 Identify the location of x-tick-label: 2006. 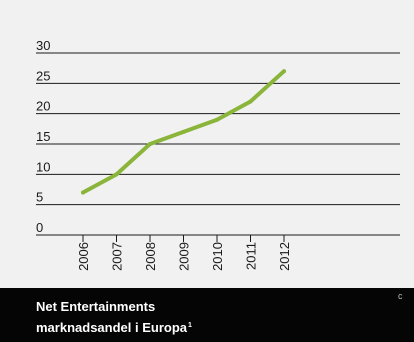
(83, 256).